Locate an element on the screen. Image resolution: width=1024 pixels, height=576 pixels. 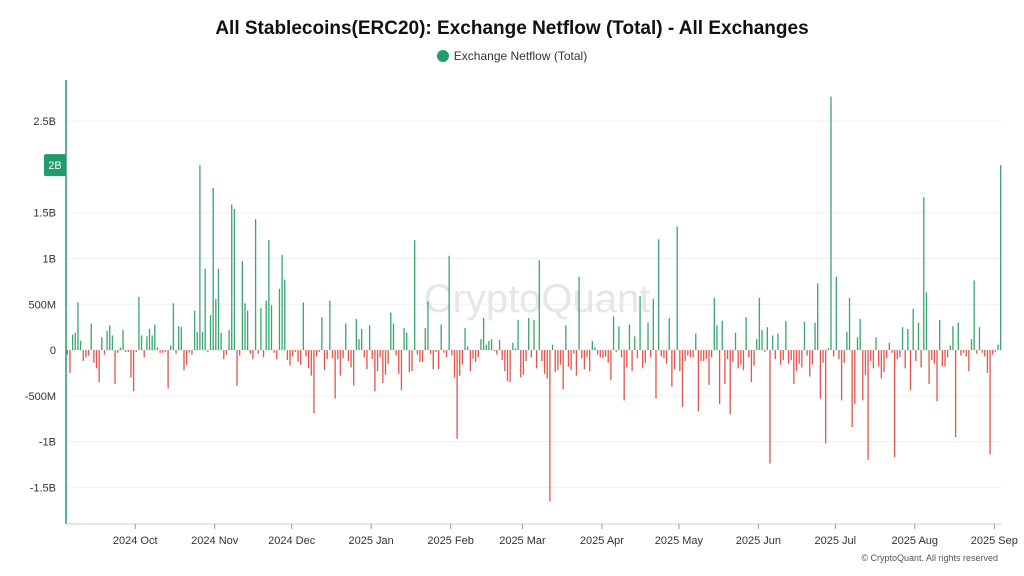
y-tick-label: -1B is located at coordinates (47, 443).